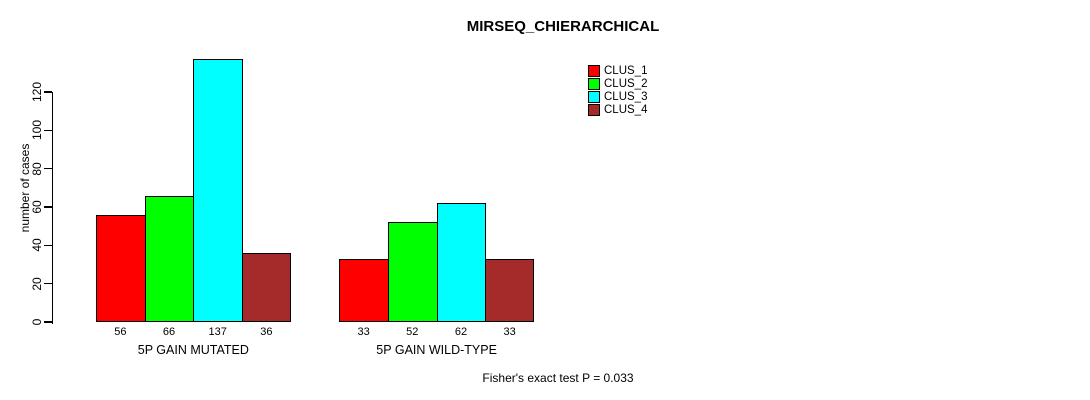 The image size is (1090, 400). I want to click on y-axis-tick-label: 80, so click(37, 168).